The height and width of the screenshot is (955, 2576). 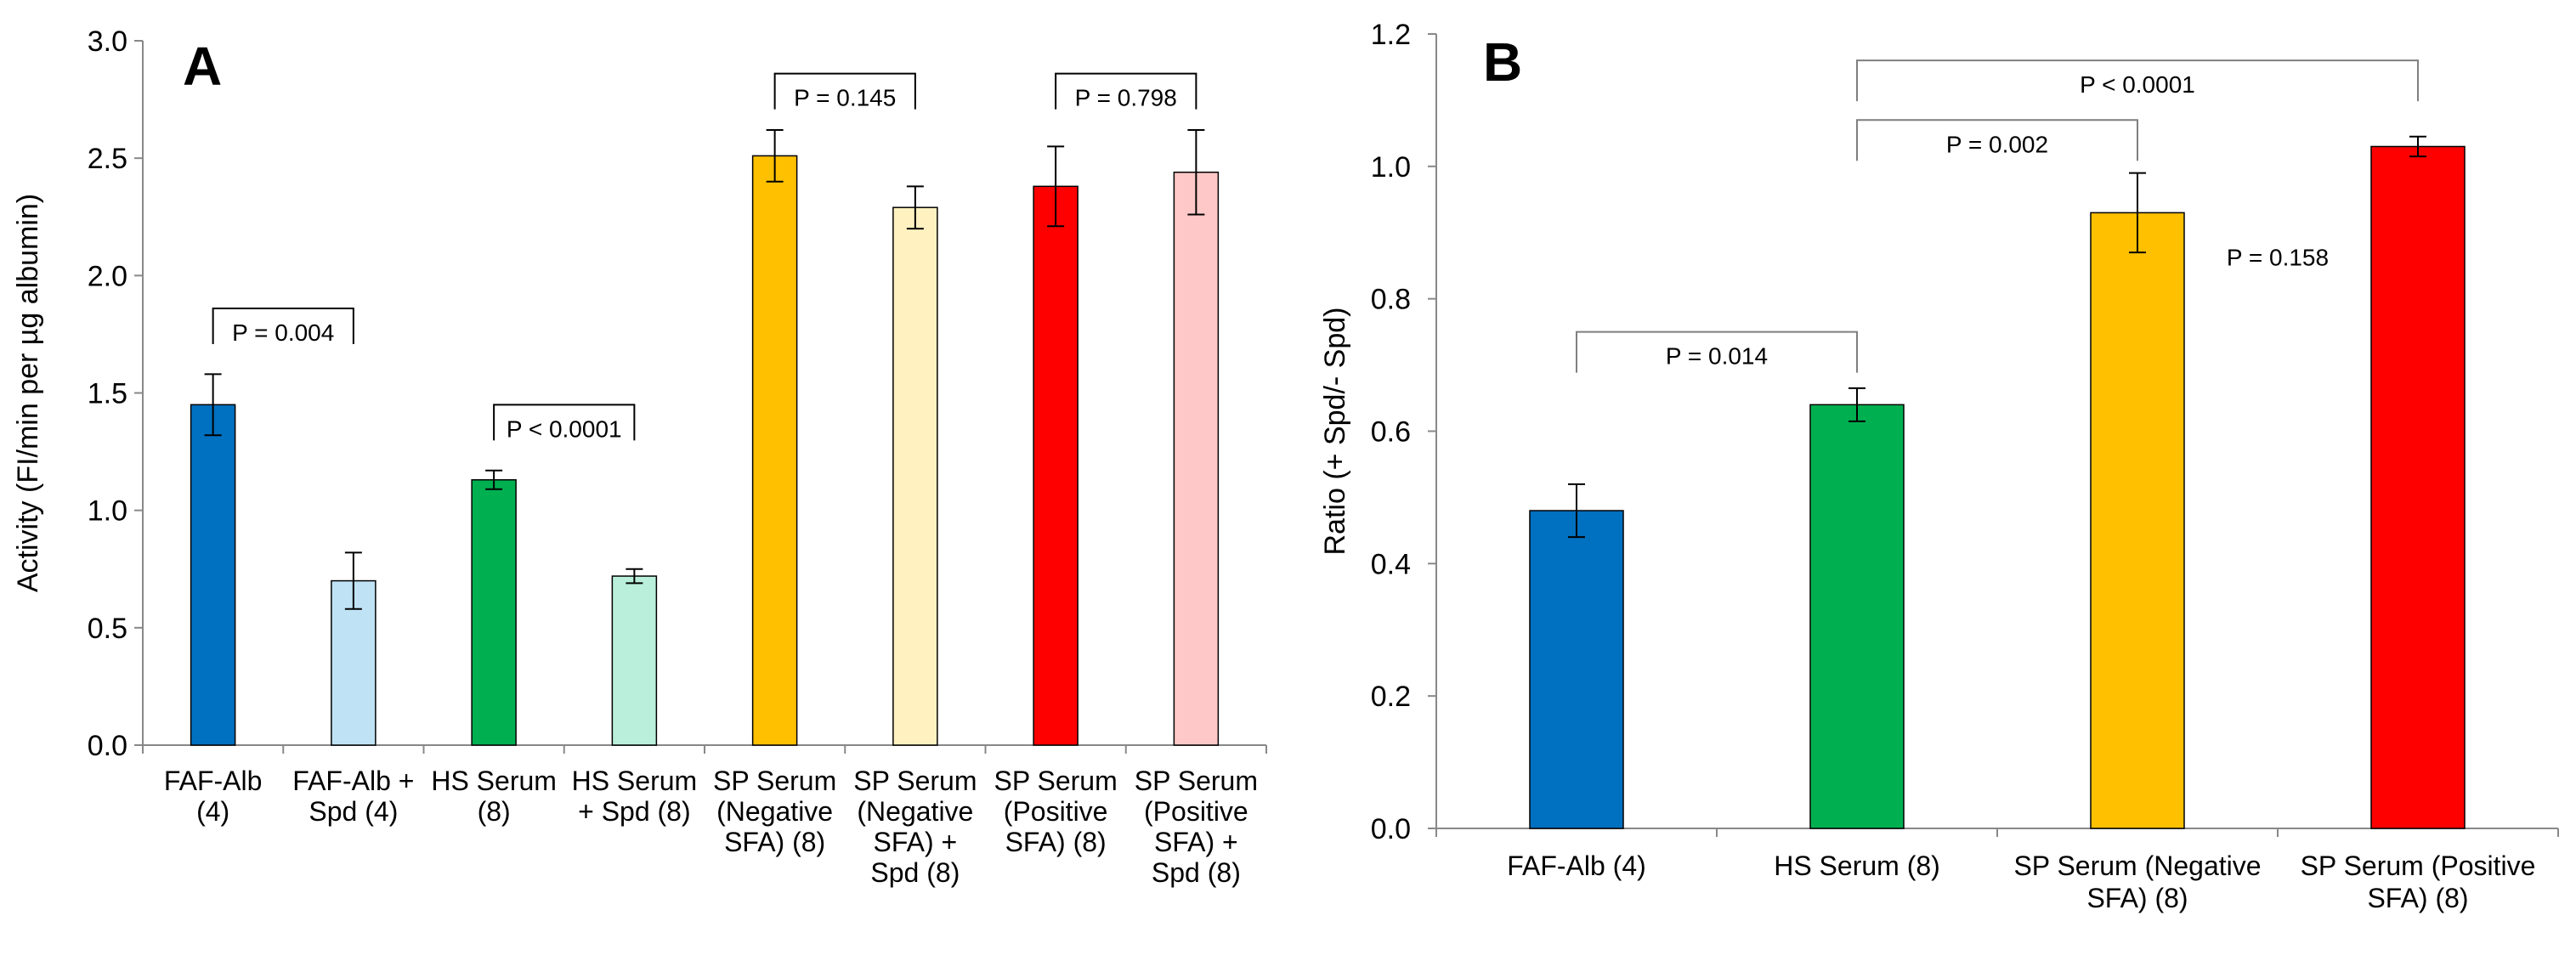 What do you see at coordinates (1717, 356) in the screenshot?
I see `p-value-label: P = 0.014` at bounding box center [1717, 356].